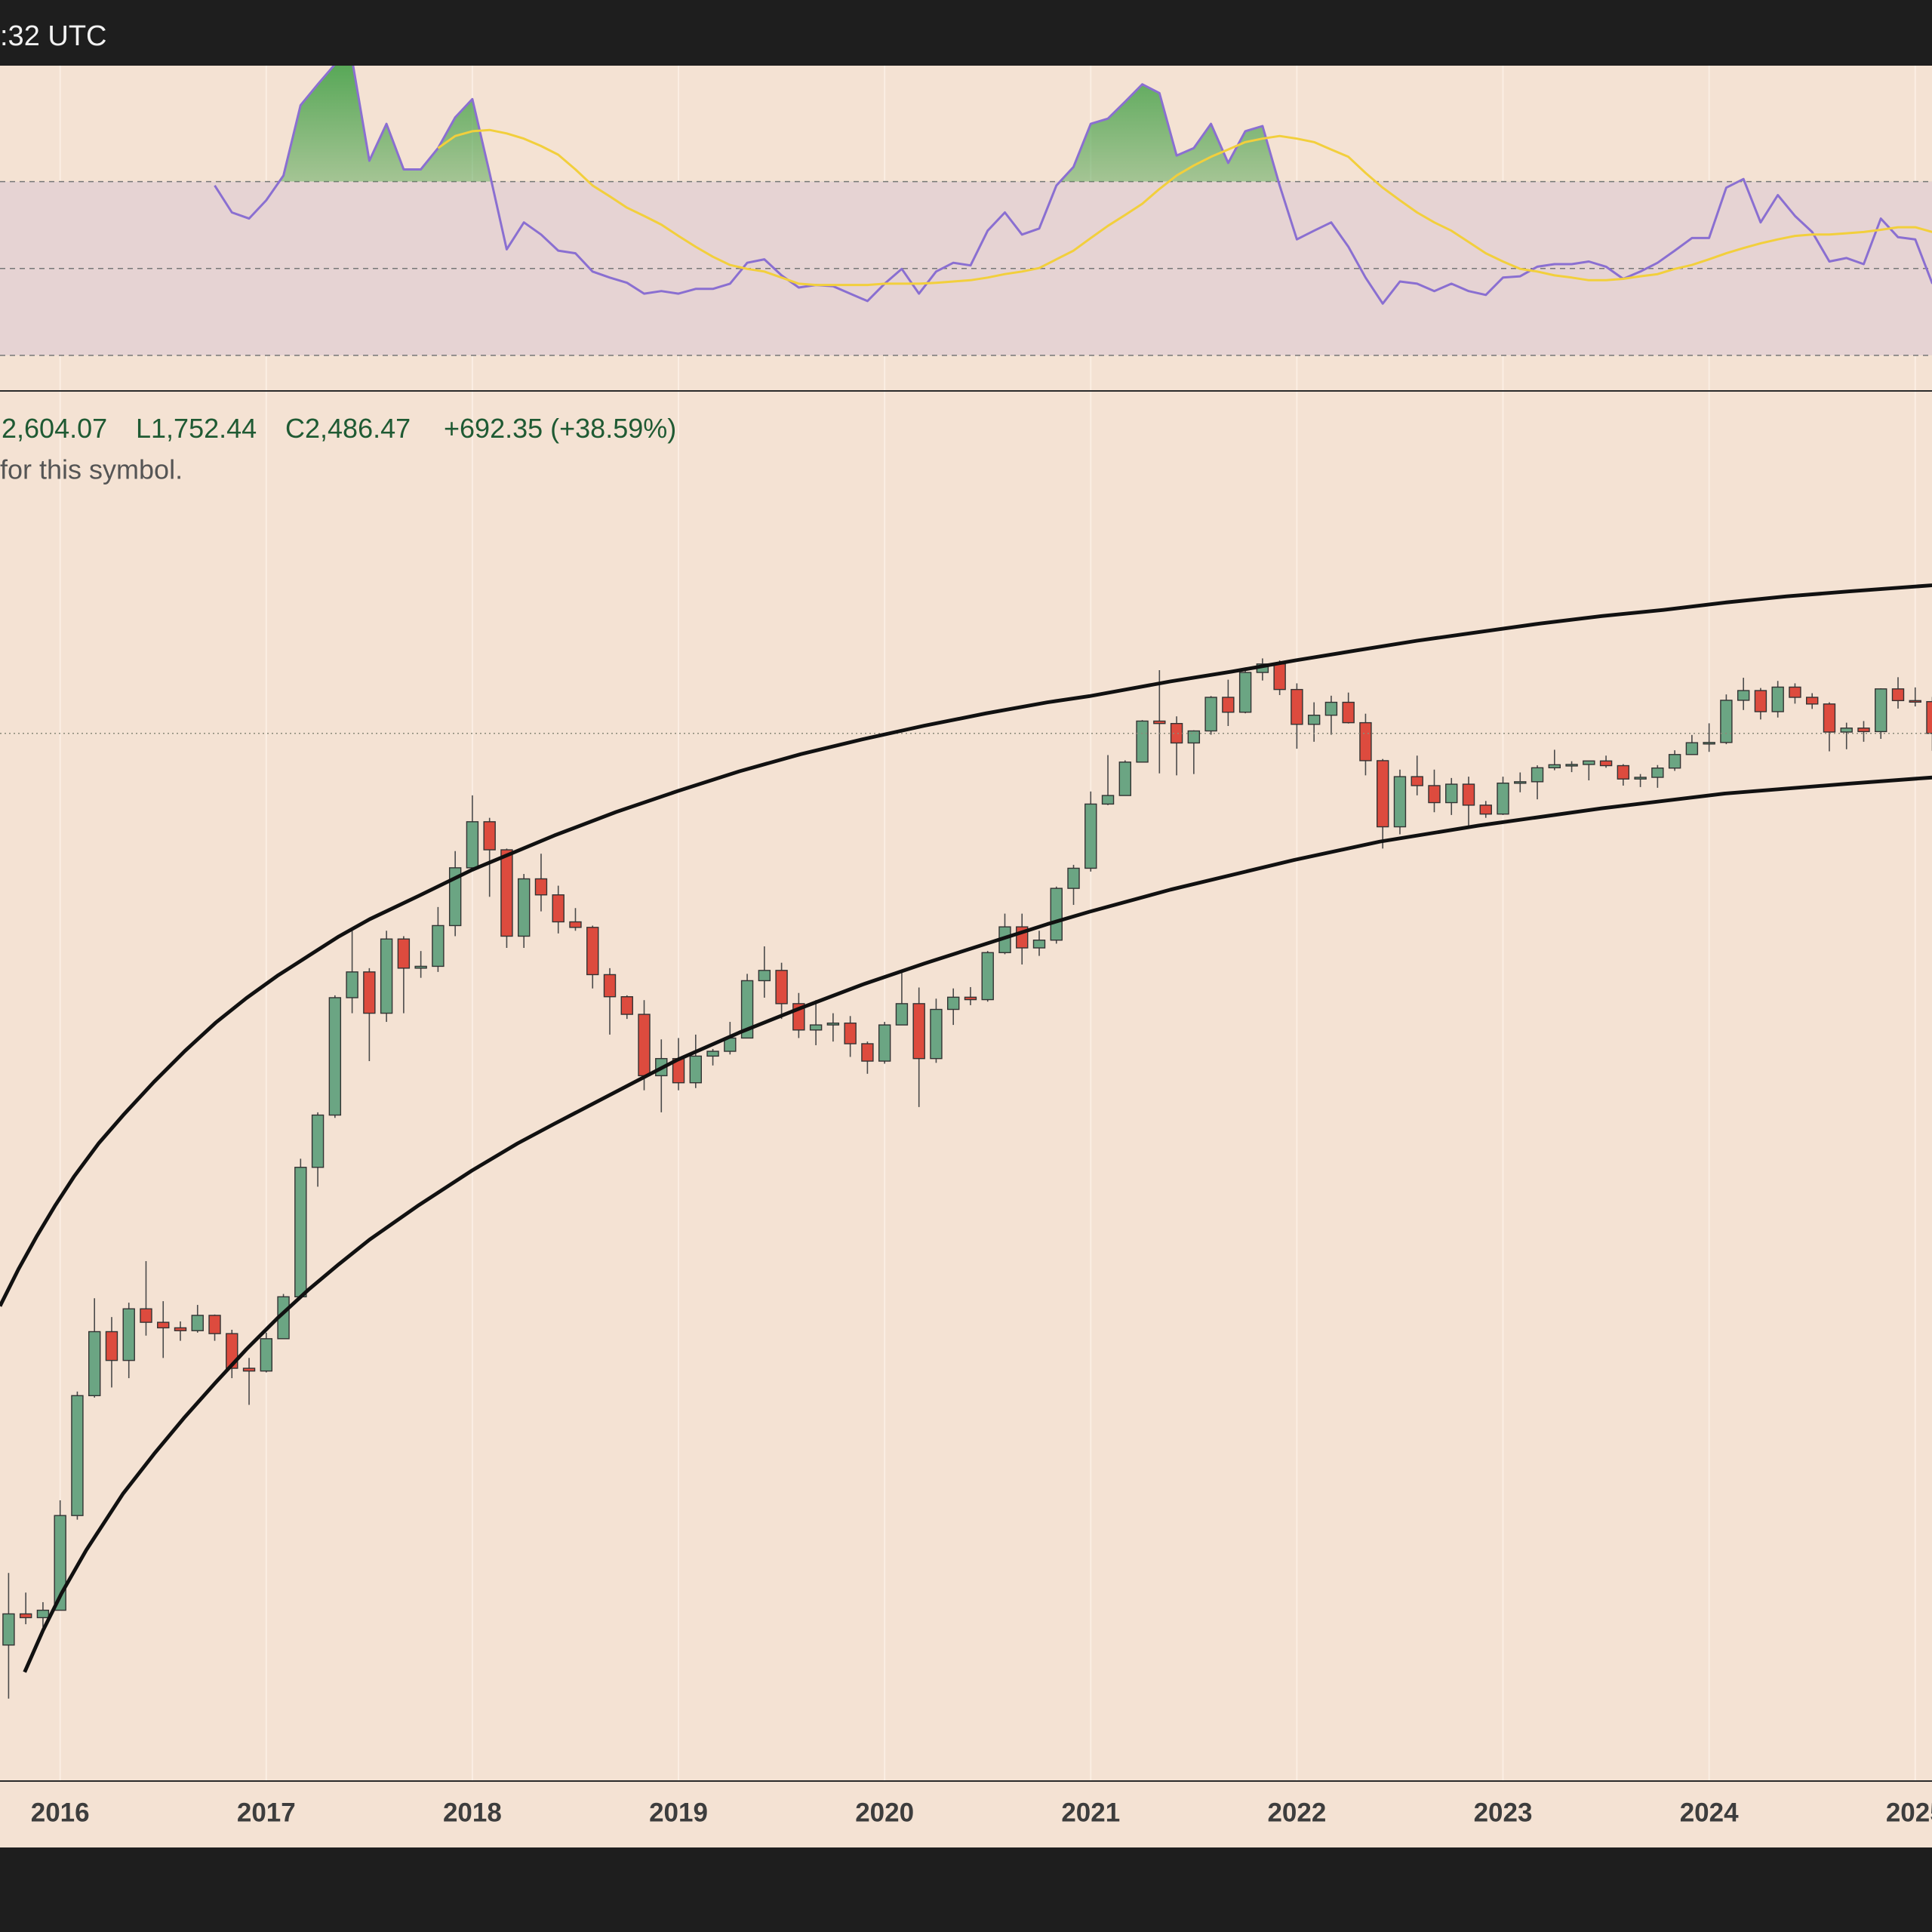 This screenshot has width=1932, height=1932. Describe the element at coordinates (1012, 124) in the screenshot. I see `overbought-fill` at that location.